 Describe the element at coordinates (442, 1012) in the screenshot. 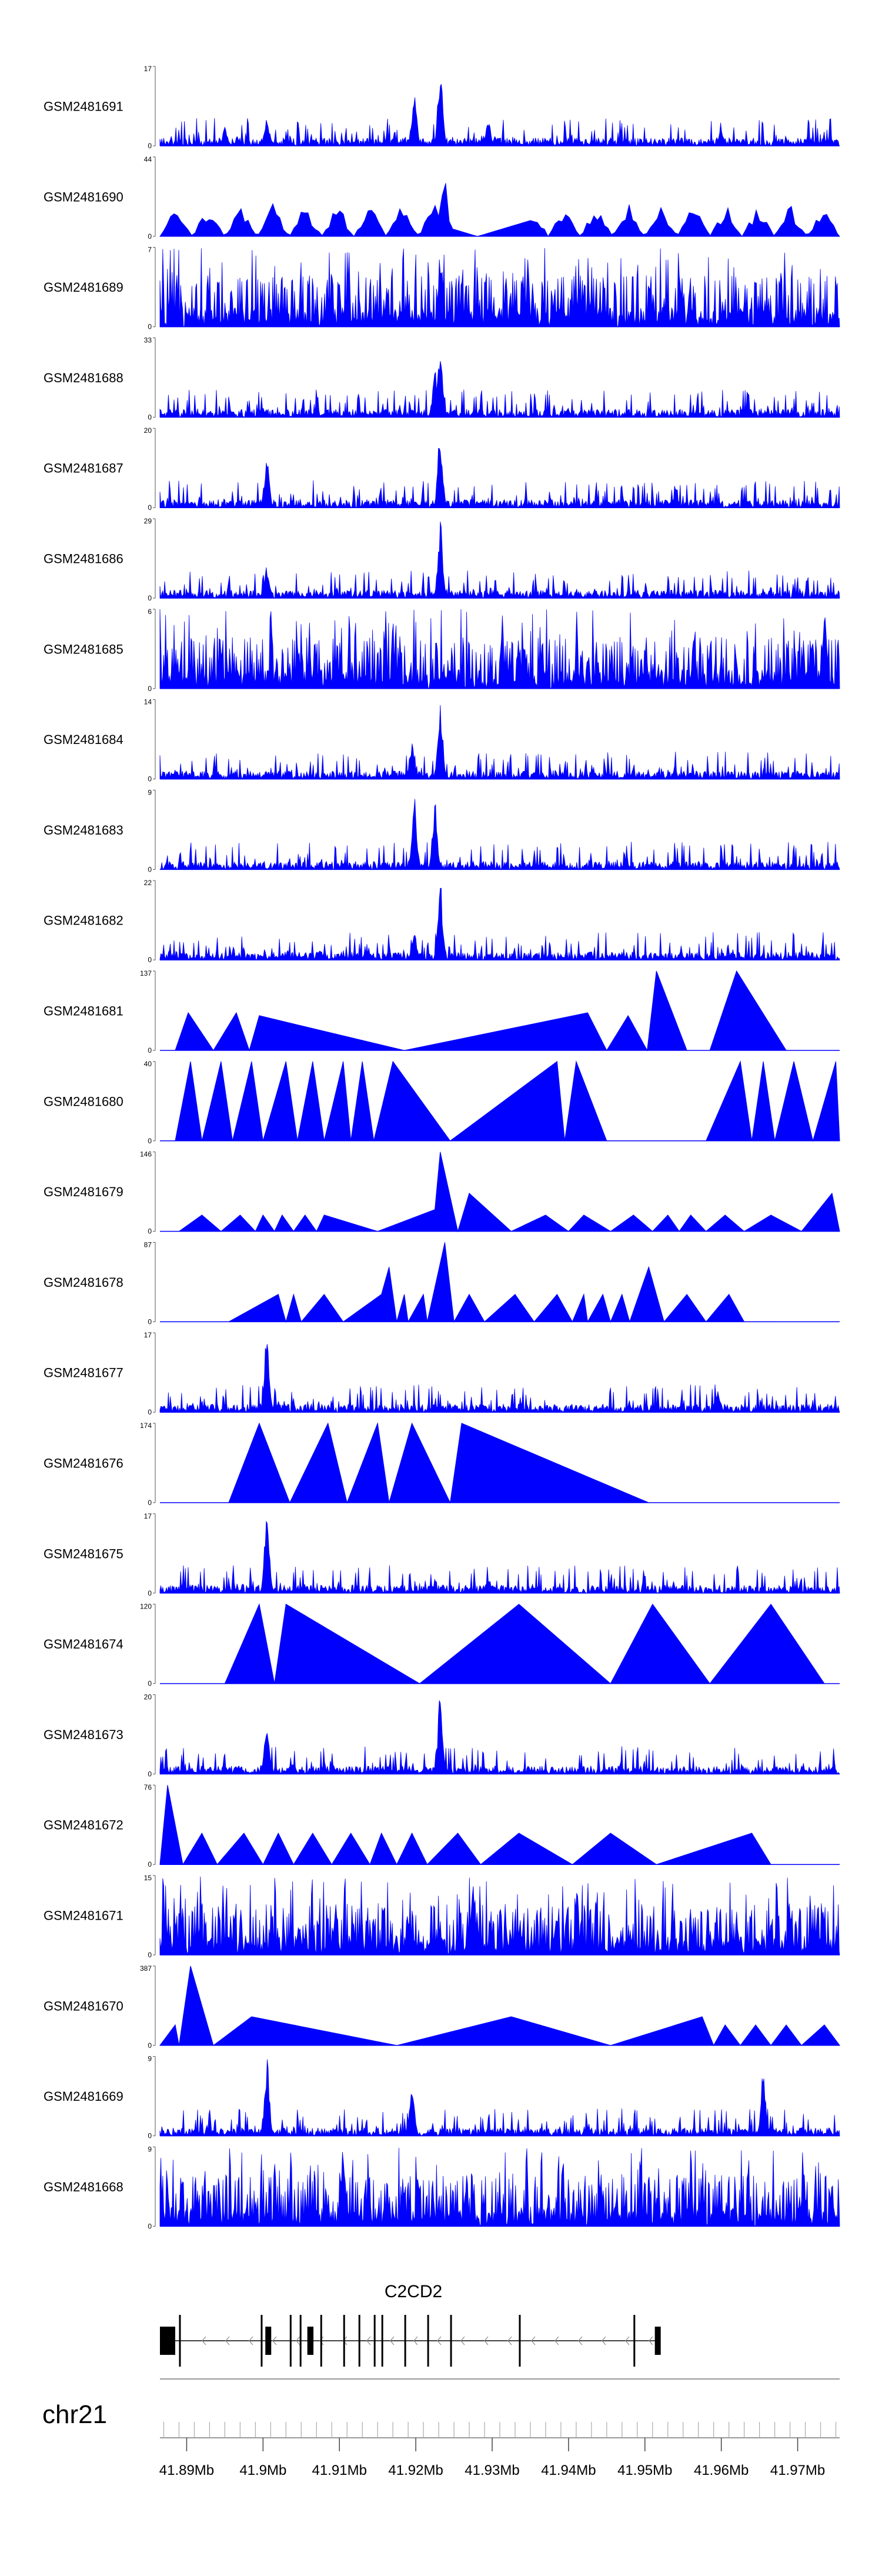

I see `track-GSM2481681: GSM2481681 137 0` at that location.